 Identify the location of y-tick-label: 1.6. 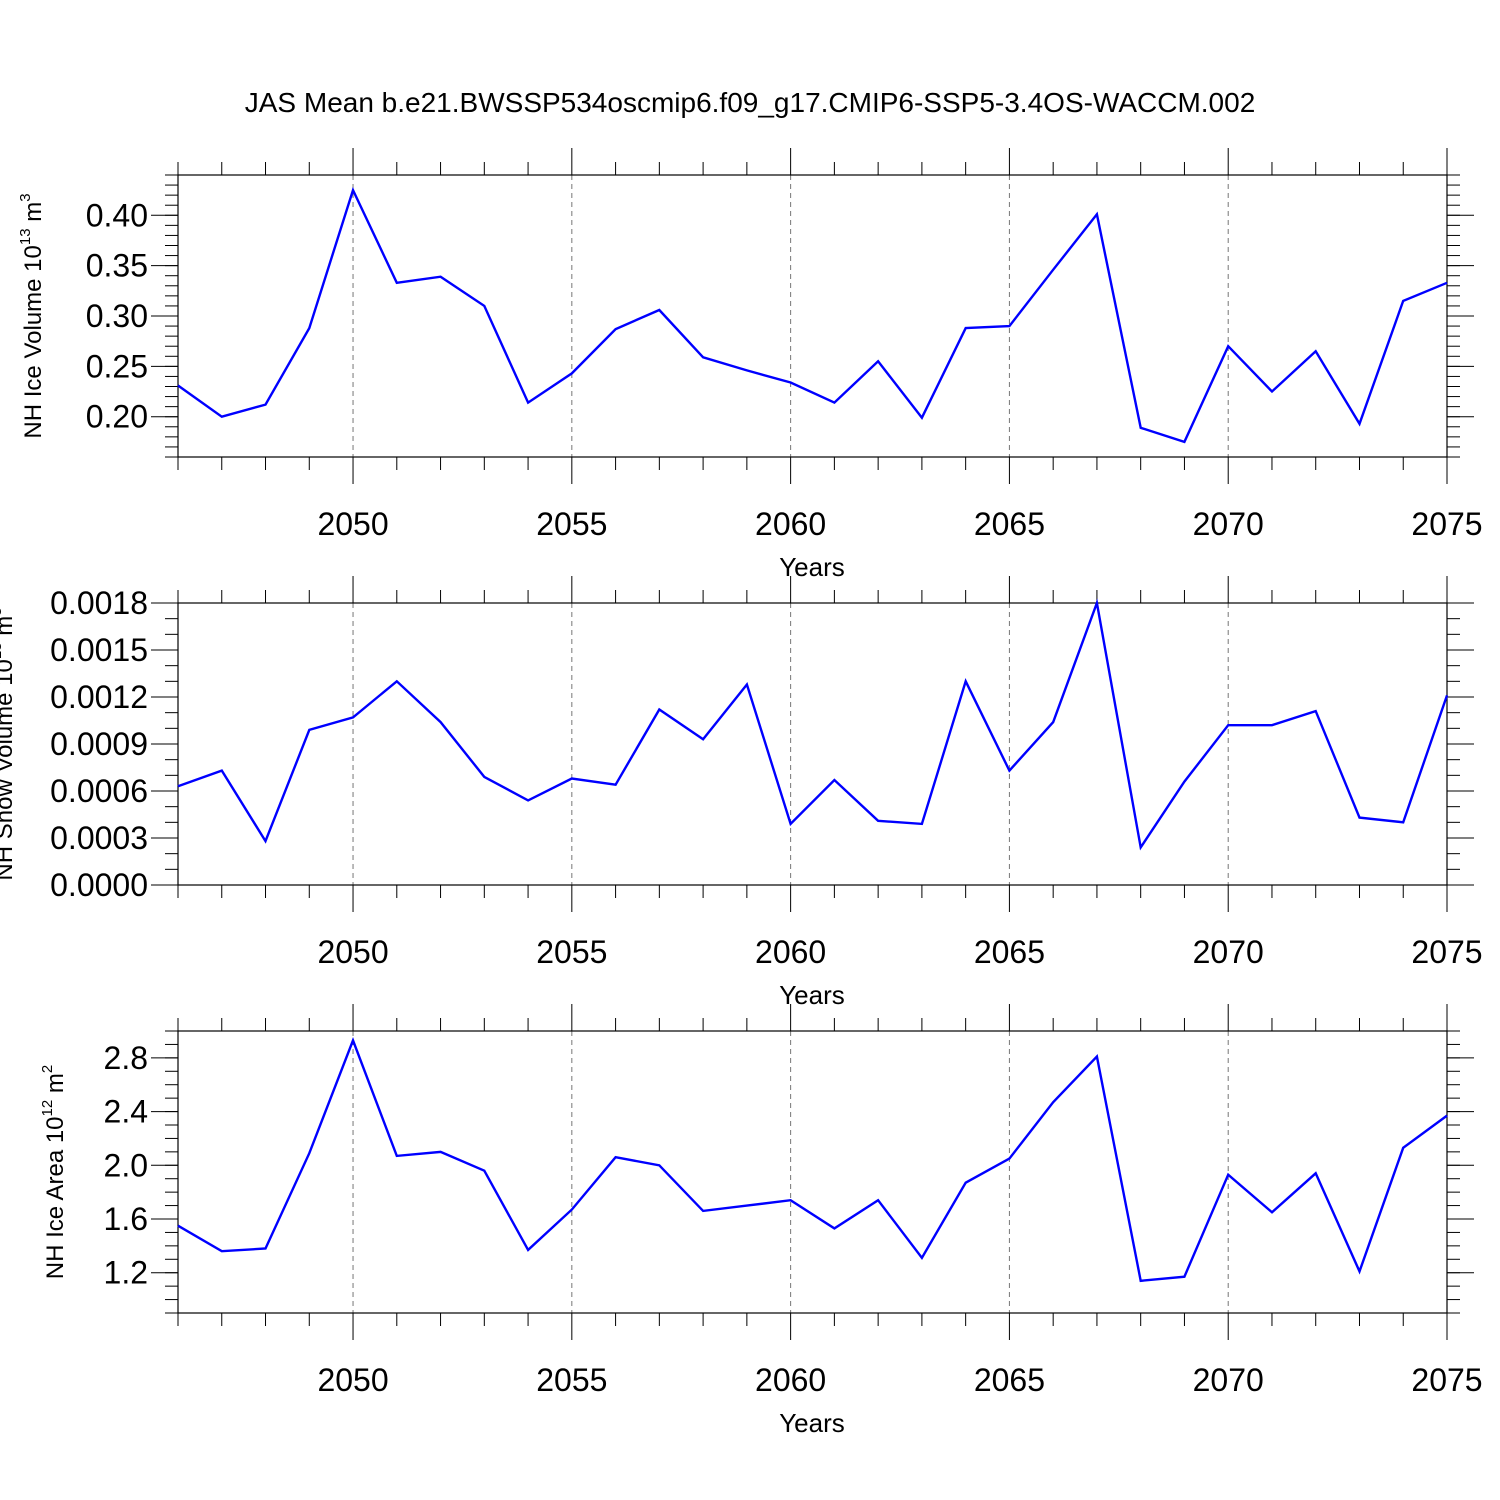
(126, 1219).